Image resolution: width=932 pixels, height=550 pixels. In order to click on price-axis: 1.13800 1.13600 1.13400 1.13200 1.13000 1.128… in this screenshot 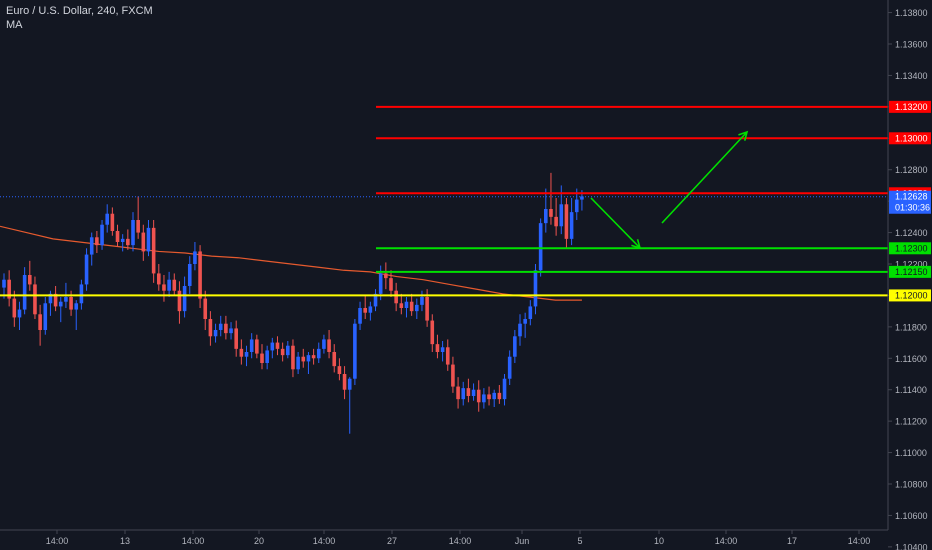, I will do `click(909, 275)`.